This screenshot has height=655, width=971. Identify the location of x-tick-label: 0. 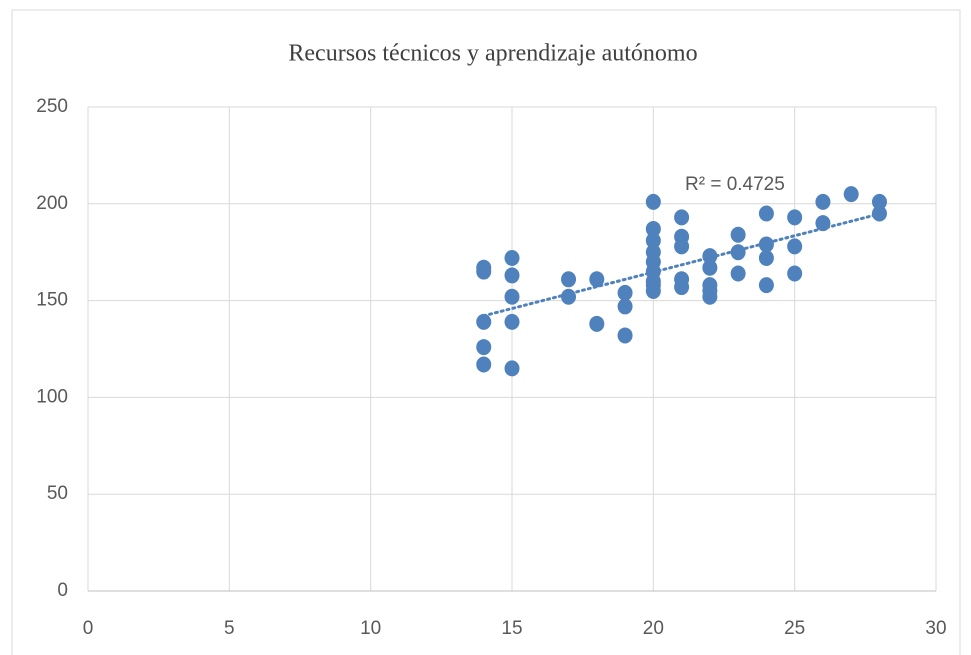
(88, 628).